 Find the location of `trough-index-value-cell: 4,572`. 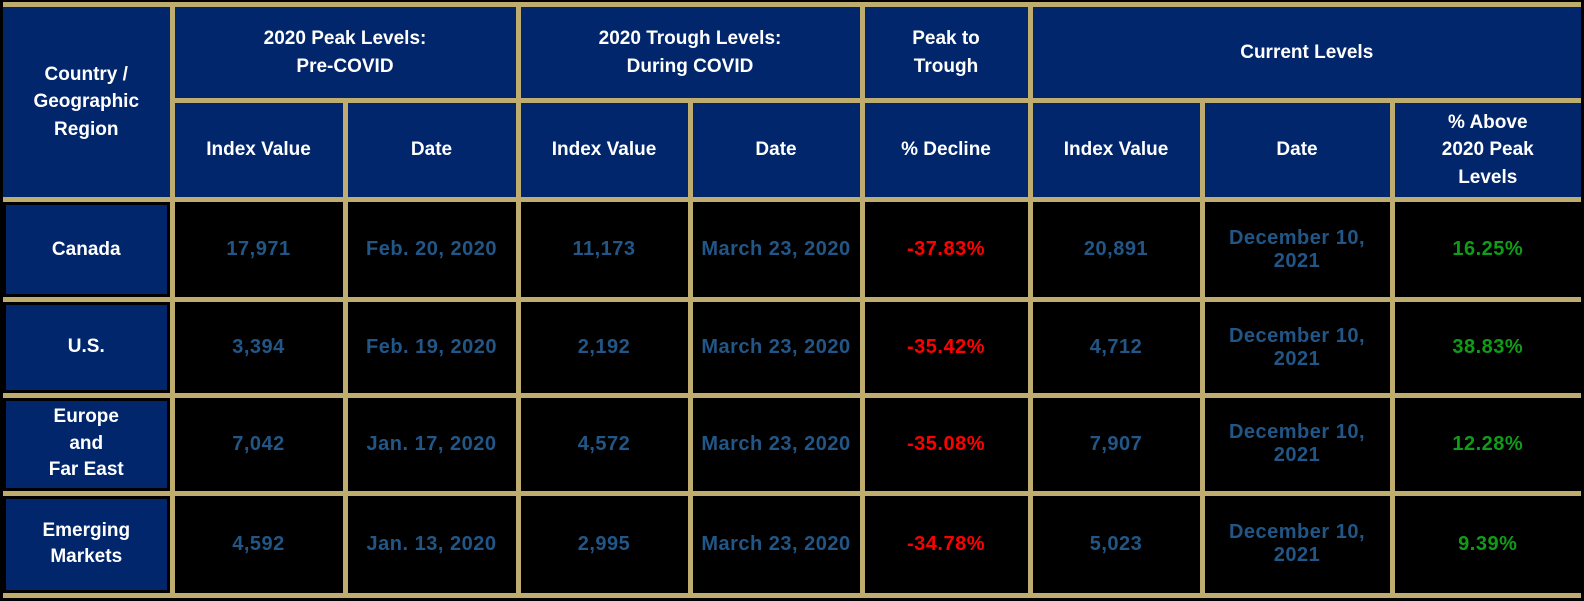

trough-index-value-cell: 4,572 is located at coordinates (604, 444).